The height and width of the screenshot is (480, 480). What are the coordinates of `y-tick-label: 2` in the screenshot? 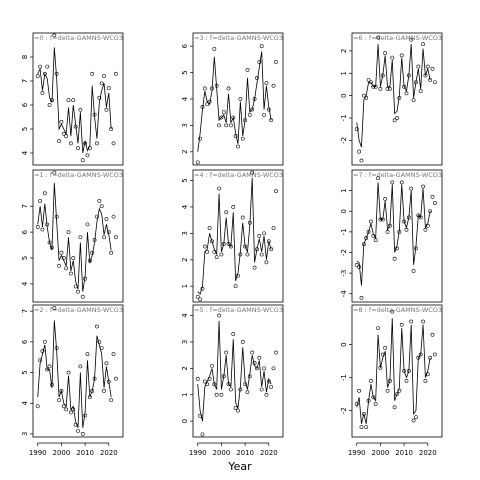 It's located at (185, 368).